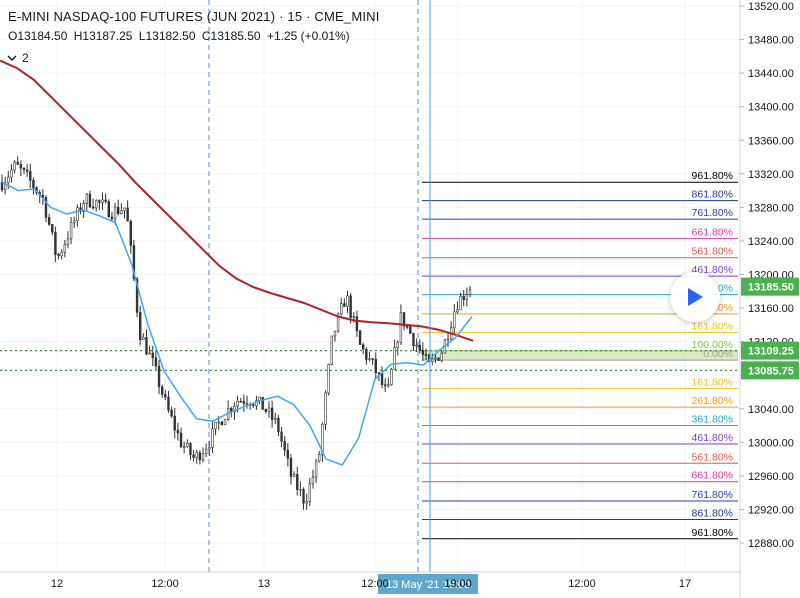 The height and width of the screenshot is (598, 800). I want to click on fib-level-label: 561.80%, so click(712, 457).